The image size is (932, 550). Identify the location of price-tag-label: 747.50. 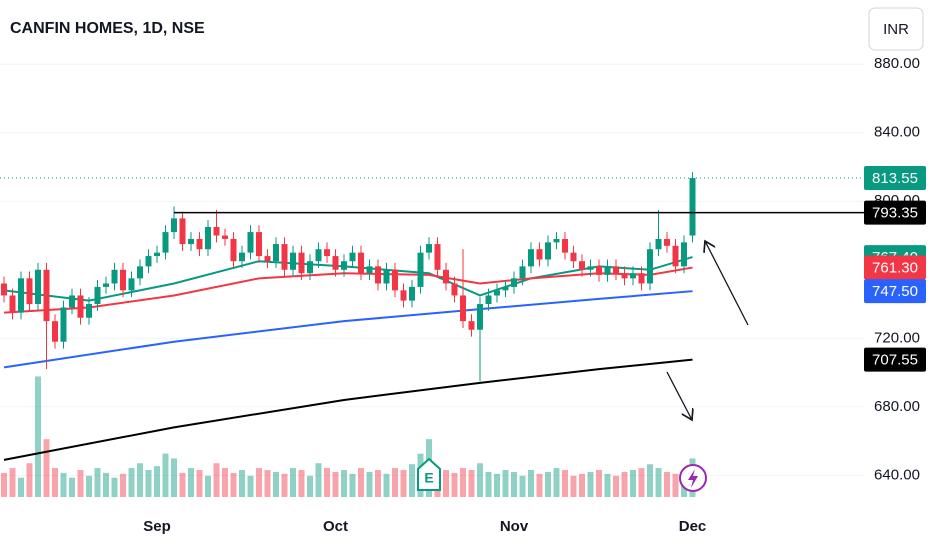
(895, 291).